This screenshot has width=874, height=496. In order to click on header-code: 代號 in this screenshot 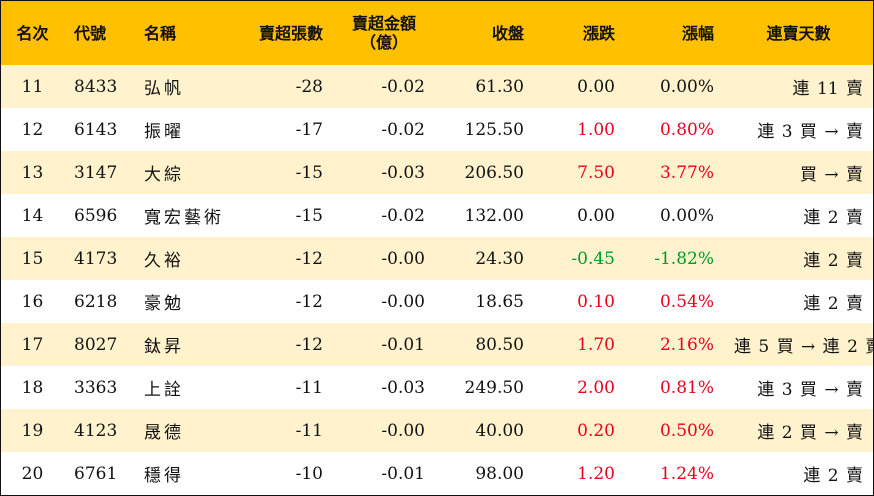, I will do `click(90, 33)`.